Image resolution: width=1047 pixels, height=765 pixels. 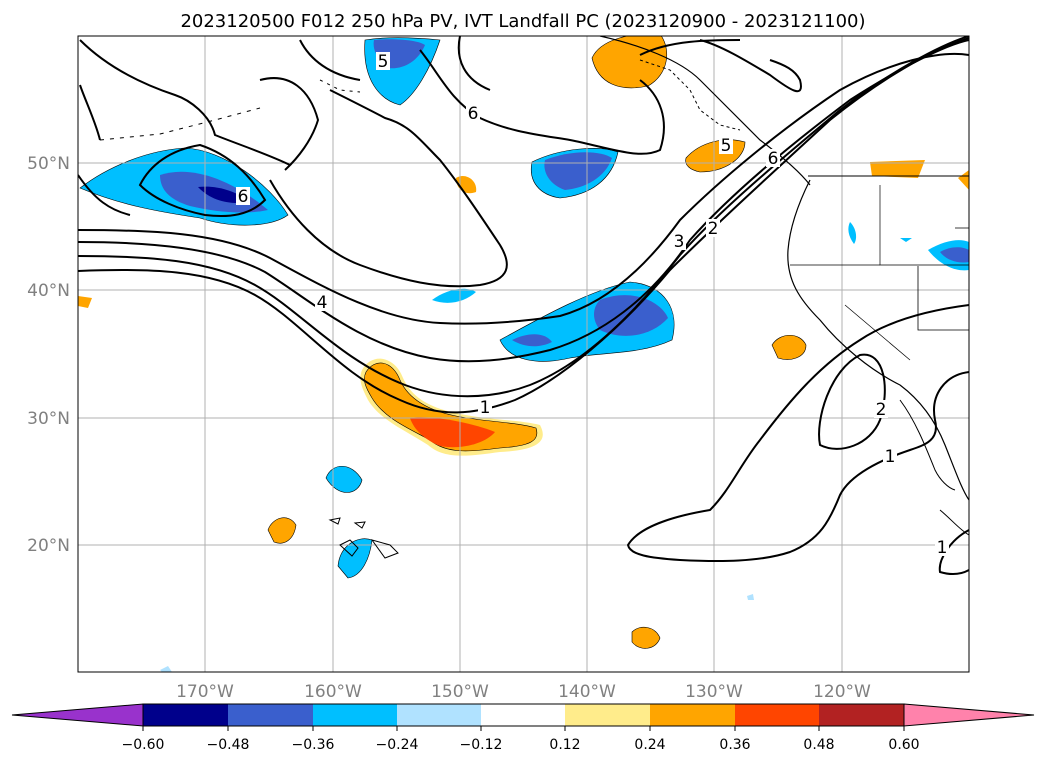 I want to click on latitude-labels: 20°N 30°N 40°N 50°N, so click(x=48, y=355).